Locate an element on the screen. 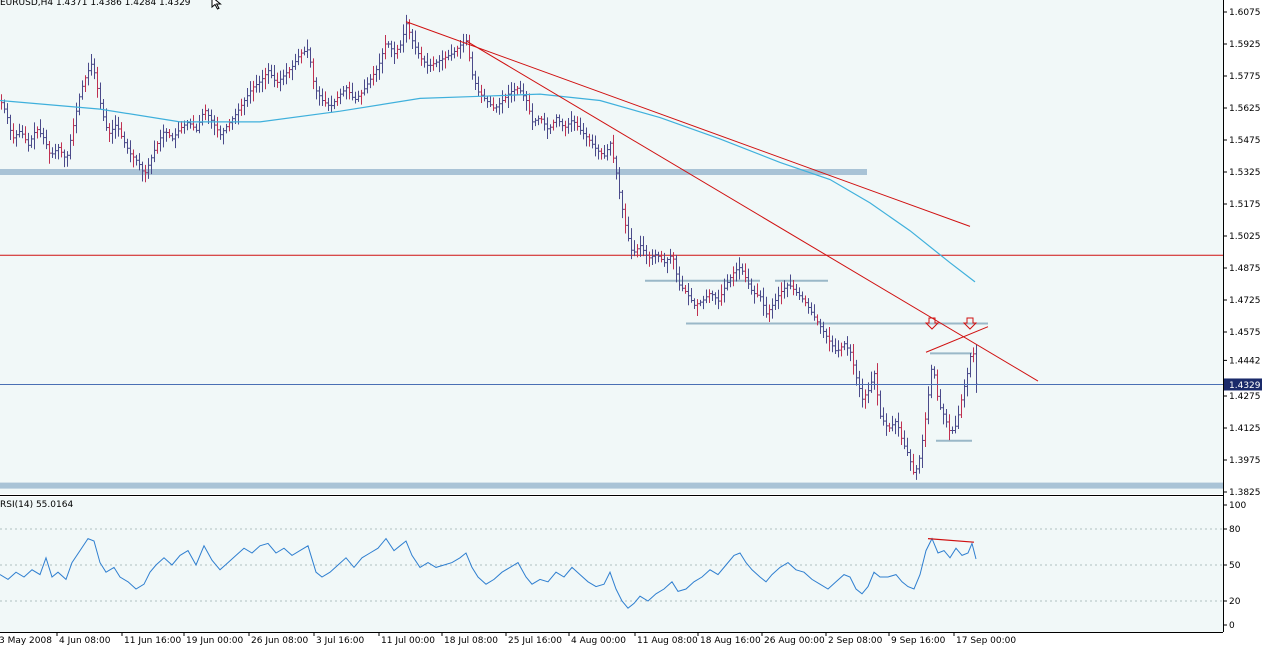 This screenshot has width=1267, height=647. price-tick-label: 1.5925 is located at coordinates (1245, 45).